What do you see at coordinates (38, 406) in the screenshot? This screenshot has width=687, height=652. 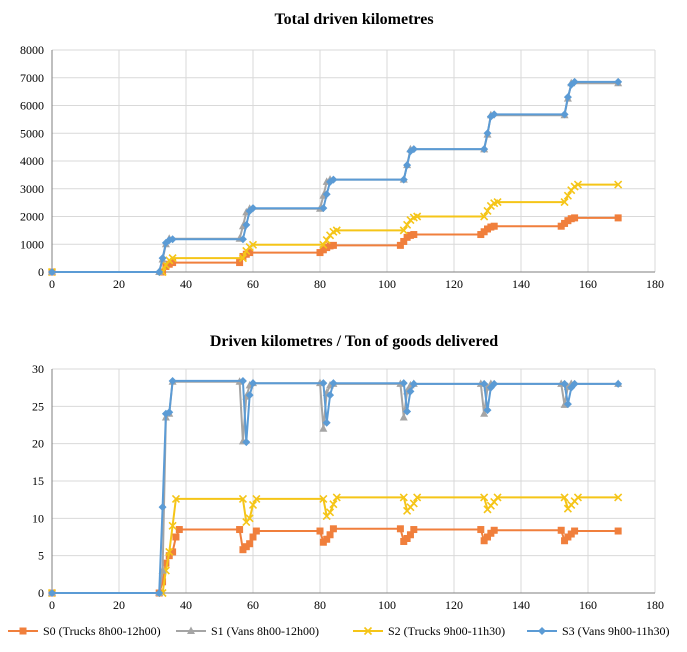 I see `y-tick-label: 25` at bounding box center [38, 406].